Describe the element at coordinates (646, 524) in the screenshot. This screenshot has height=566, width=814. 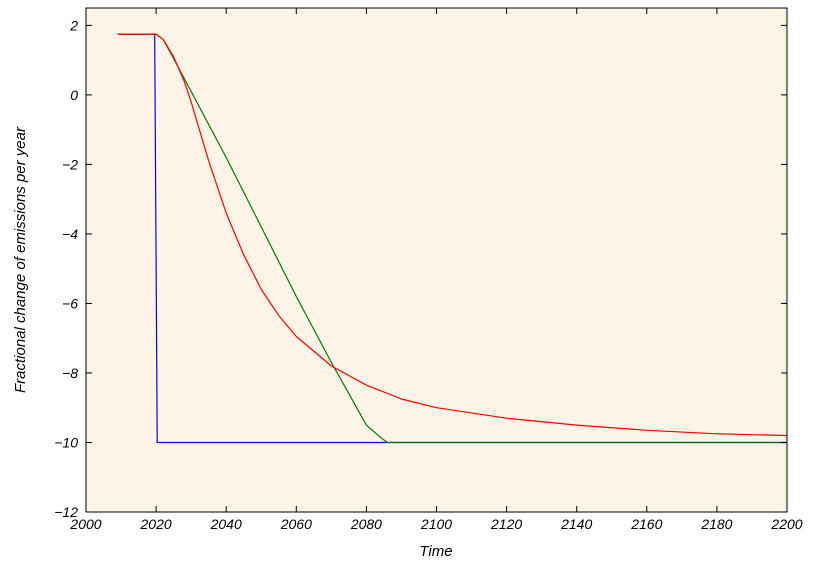
I see `x-tick-label: 2160` at that location.